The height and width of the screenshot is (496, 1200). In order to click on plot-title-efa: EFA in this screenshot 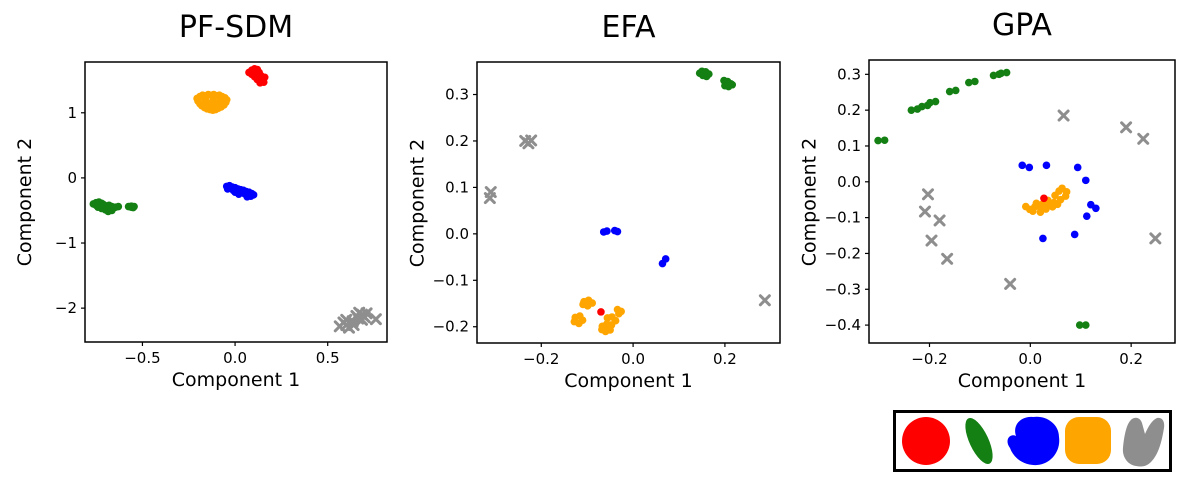, I will do `click(628, 27)`.